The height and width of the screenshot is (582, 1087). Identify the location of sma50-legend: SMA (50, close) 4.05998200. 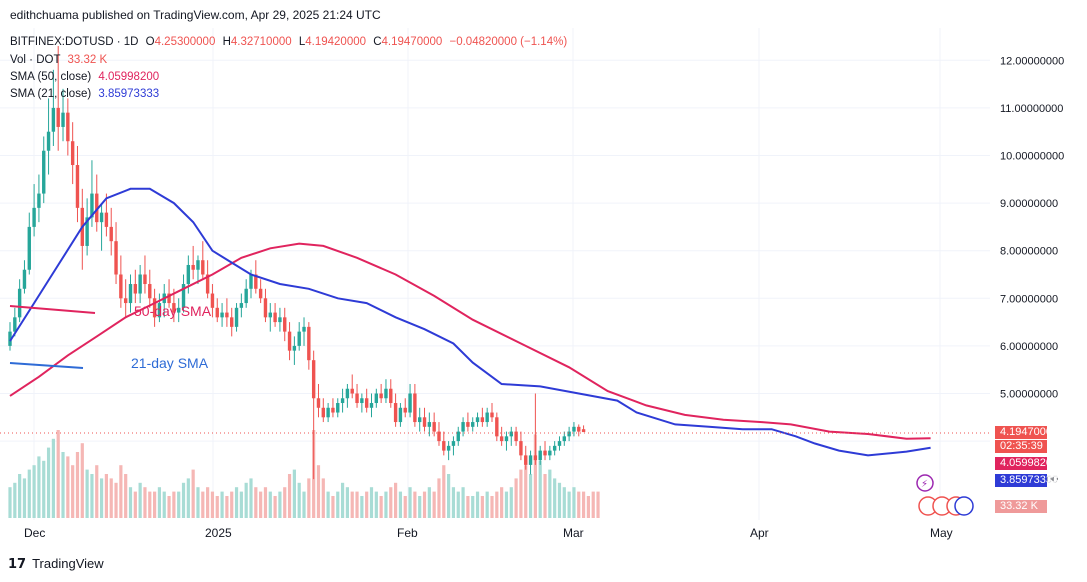
(84, 77).